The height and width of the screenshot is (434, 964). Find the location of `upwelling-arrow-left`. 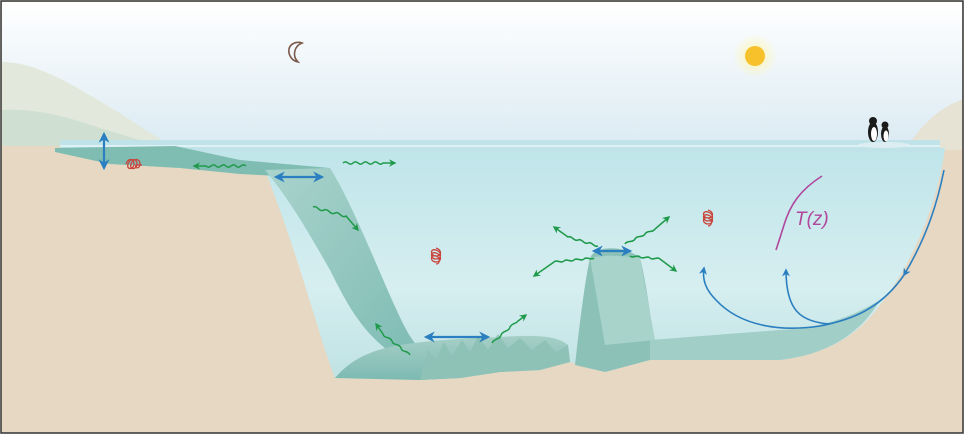

upwelling-arrow-left is located at coordinates (708, 283).